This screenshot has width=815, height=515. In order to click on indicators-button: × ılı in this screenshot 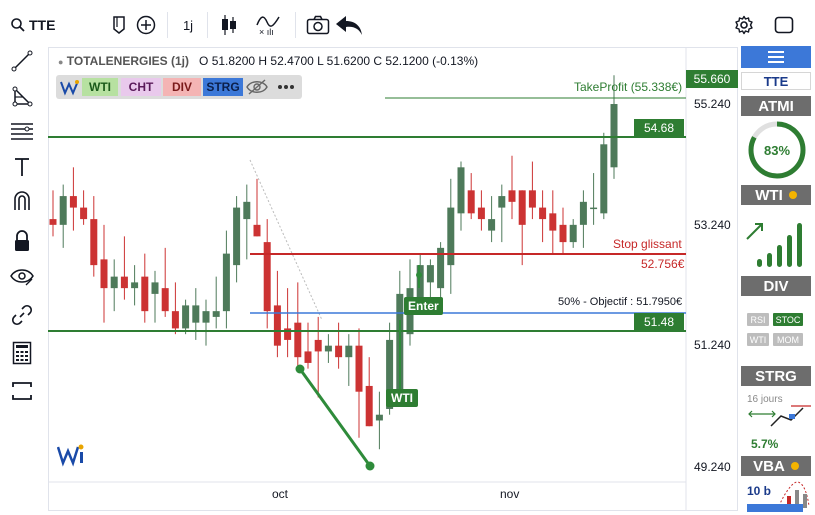, I will do `click(268, 25)`.